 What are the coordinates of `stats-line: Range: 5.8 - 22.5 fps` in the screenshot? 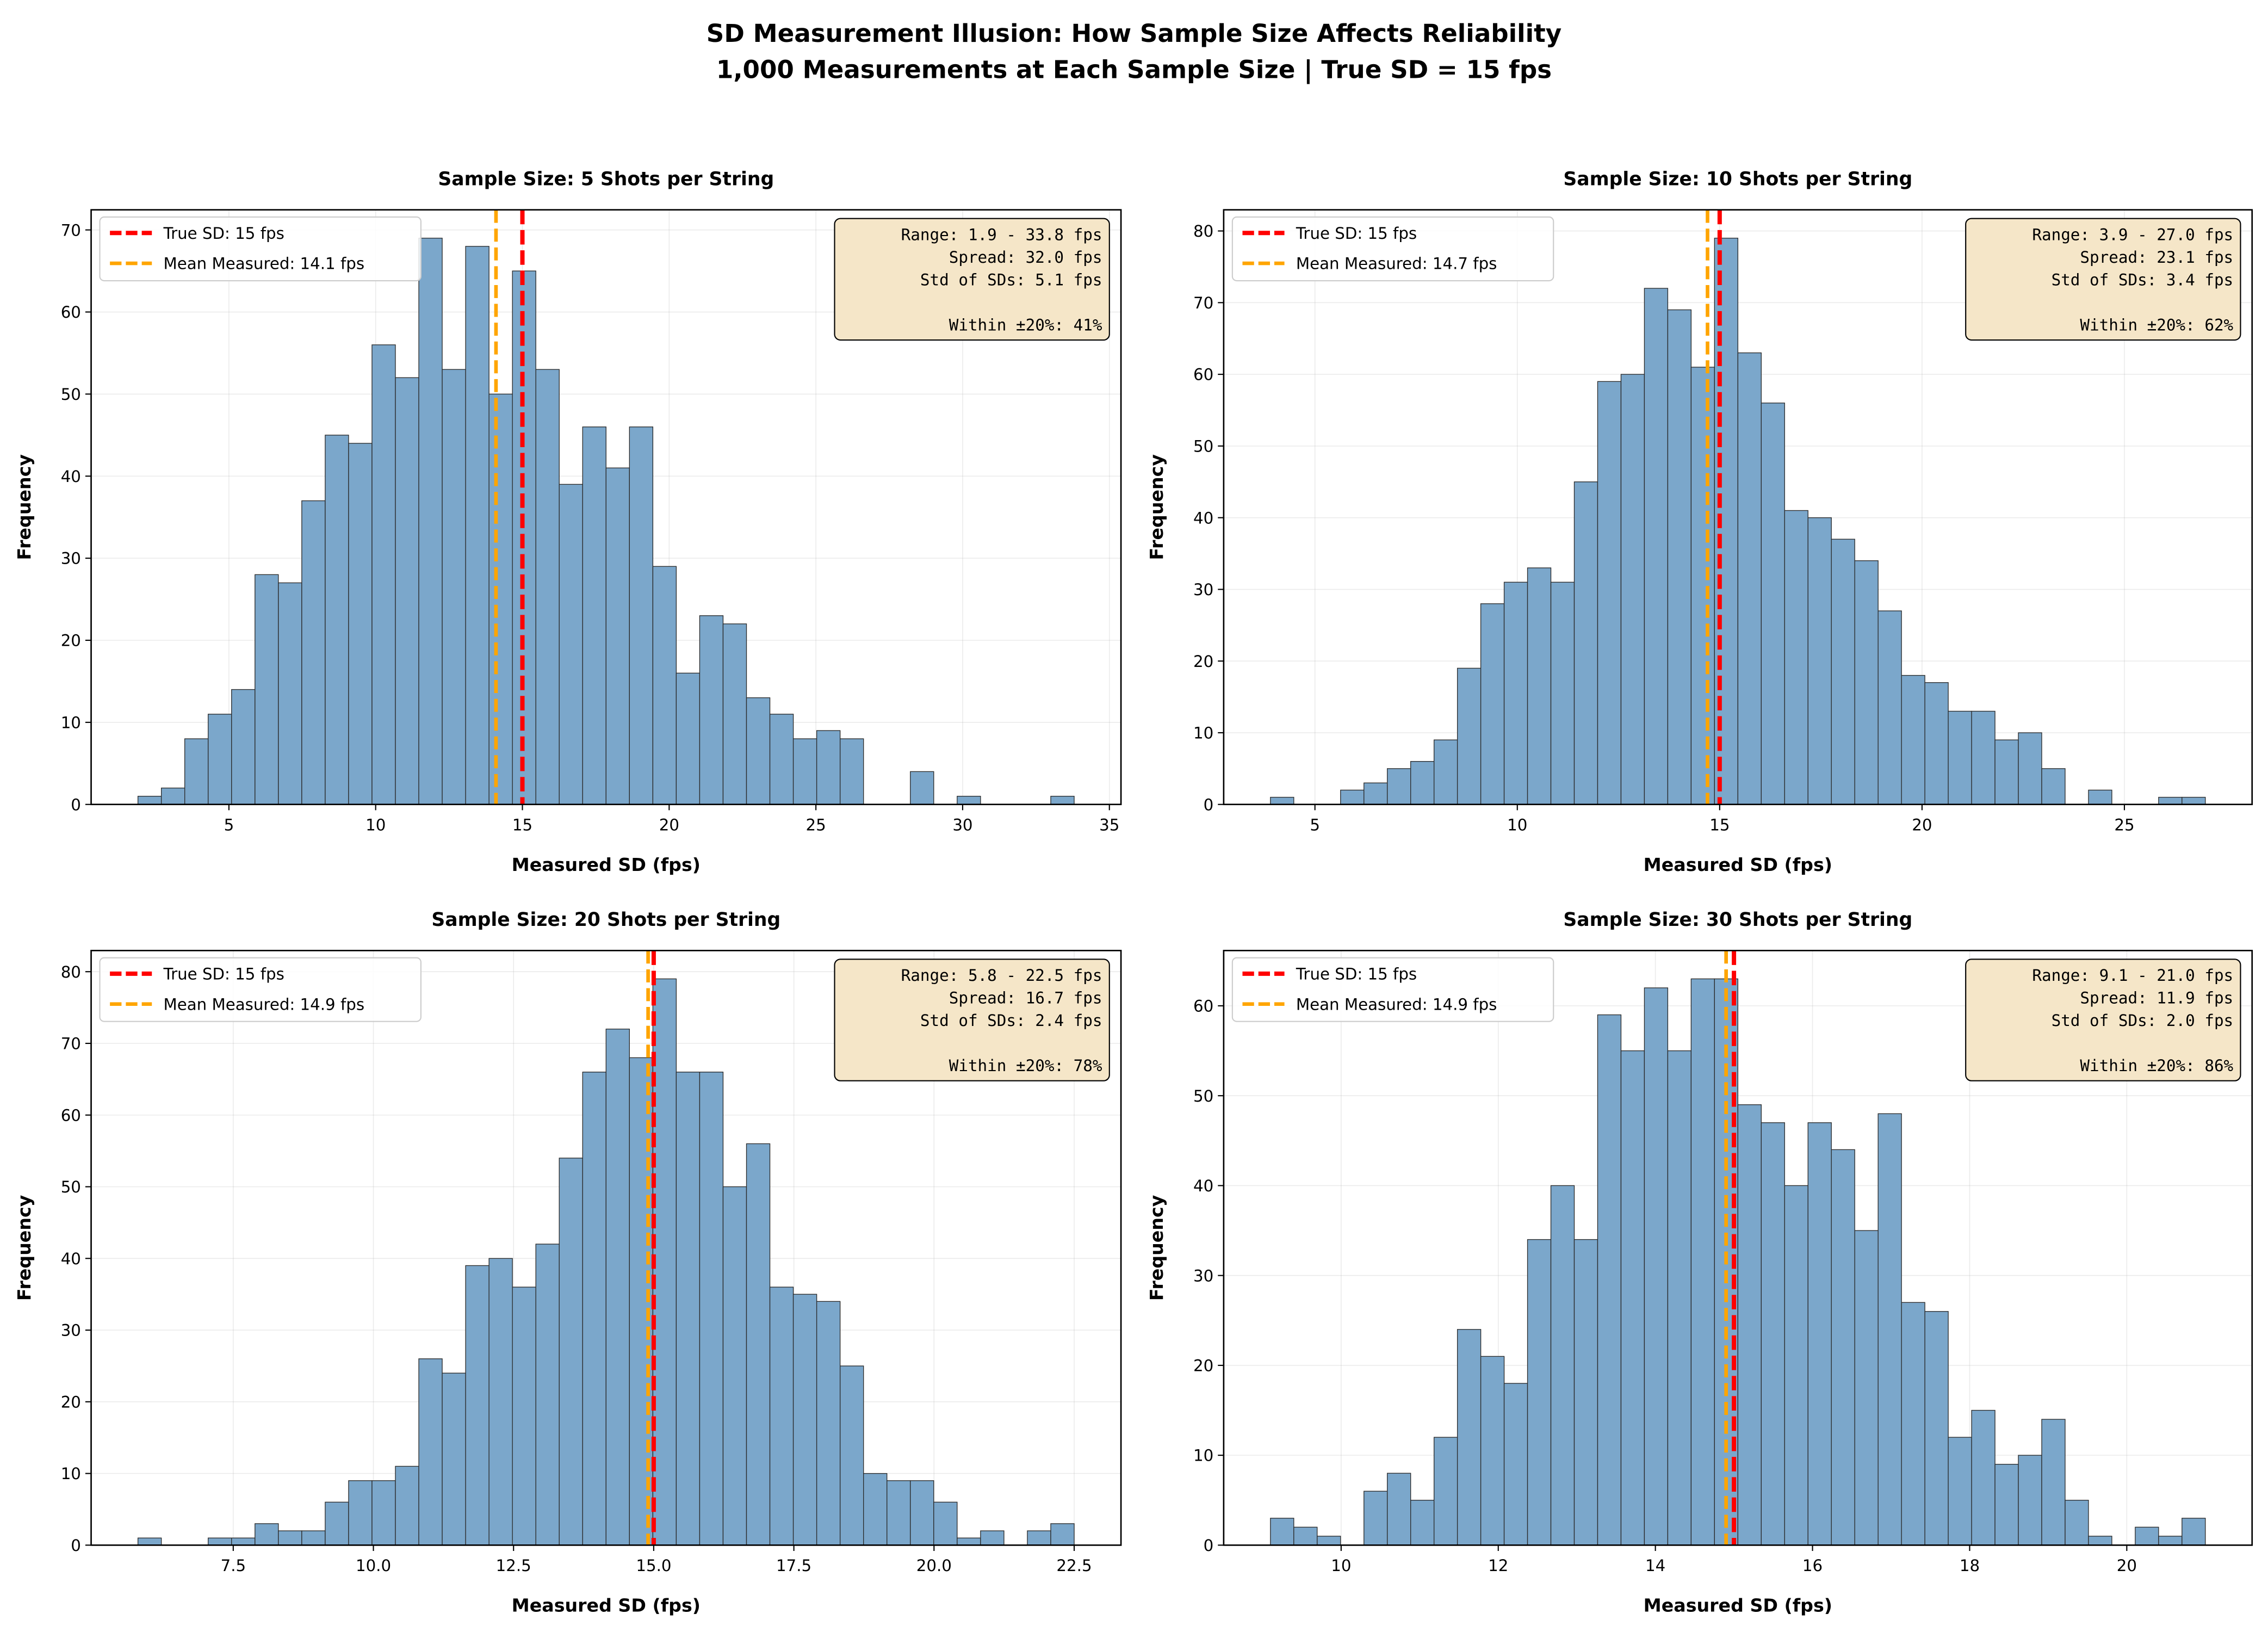 It's located at (1001, 975).